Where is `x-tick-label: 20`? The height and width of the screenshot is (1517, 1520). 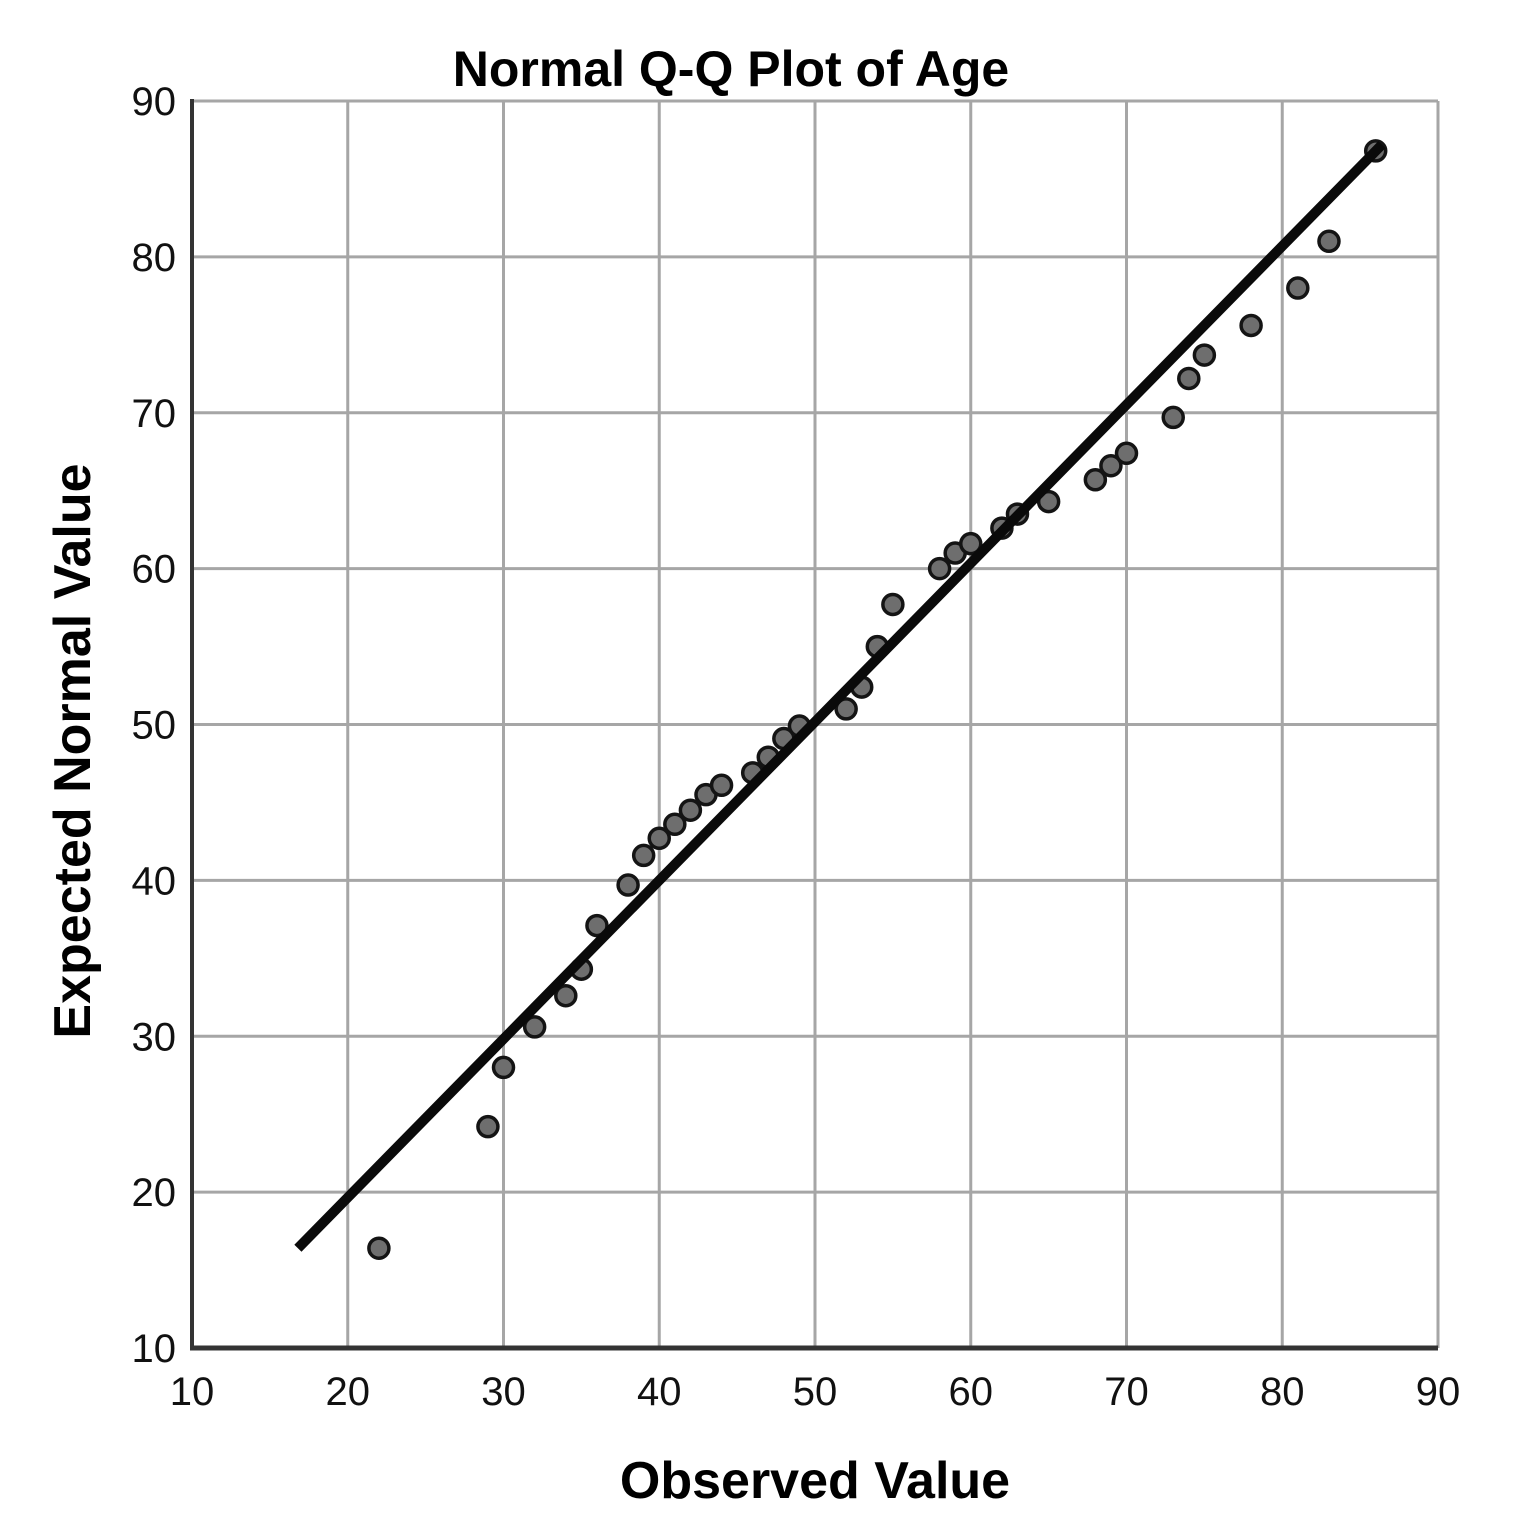 x-tick-label: 20 is located at coordinates (348, 1392).